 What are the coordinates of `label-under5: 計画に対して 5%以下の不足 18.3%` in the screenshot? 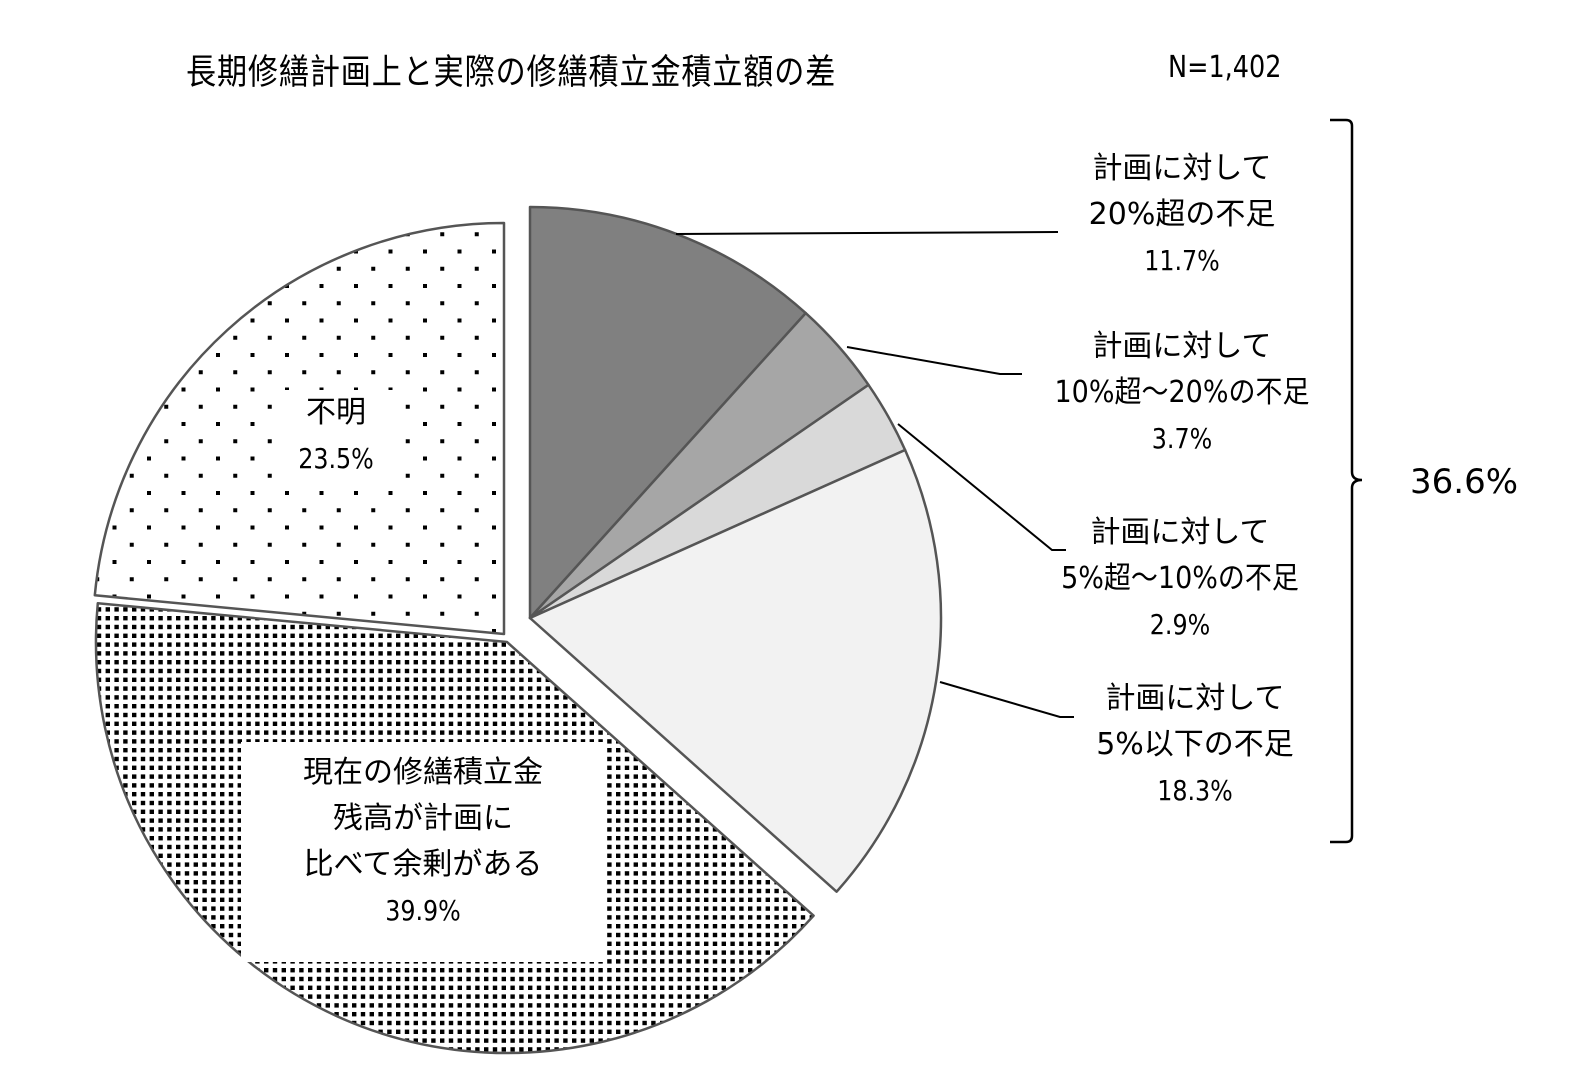 It's located at (1195, 744).